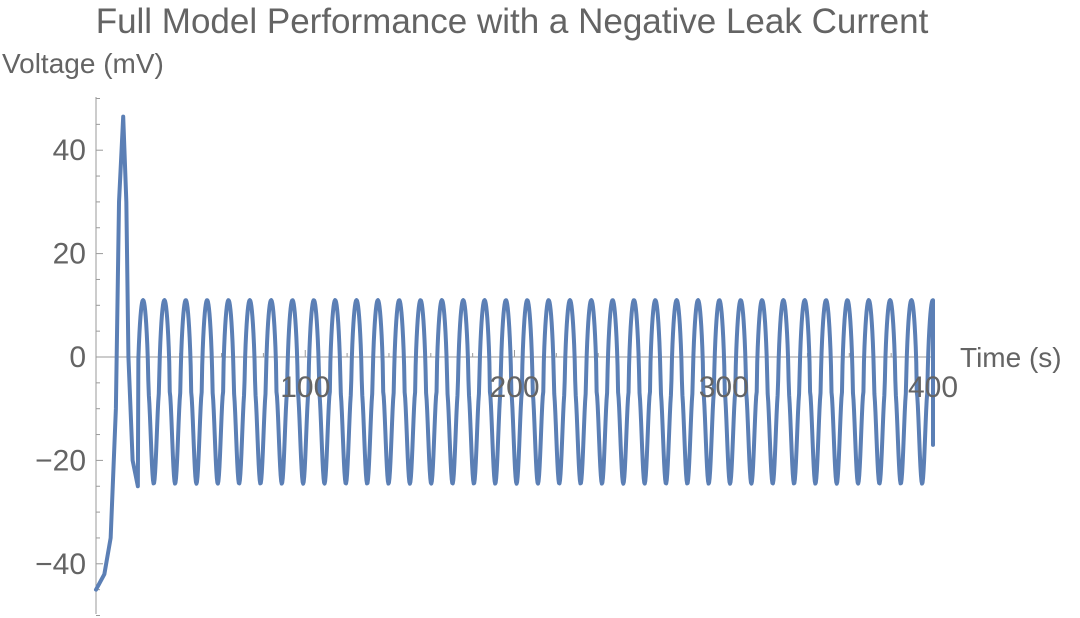 The width and height of the screenshot is (1080, 618). What do you see at coordinates (83, 63) in the screenshot?
I see `y-axis-label: Voltage (mV)` at bounding box center [83, 63].